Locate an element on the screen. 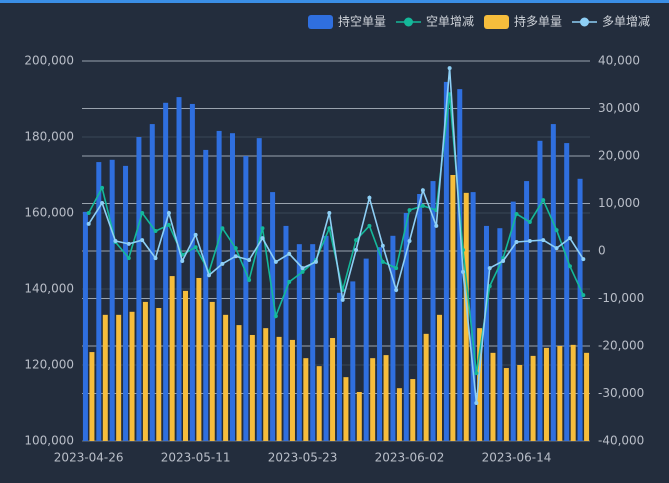  y2-tick-label: 10,000 is located at coordinates (619, 203).